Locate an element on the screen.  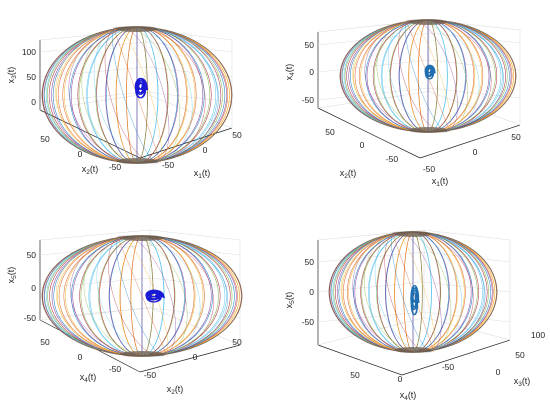
y-tick-label: 0 is located at coordinates (80, 154).